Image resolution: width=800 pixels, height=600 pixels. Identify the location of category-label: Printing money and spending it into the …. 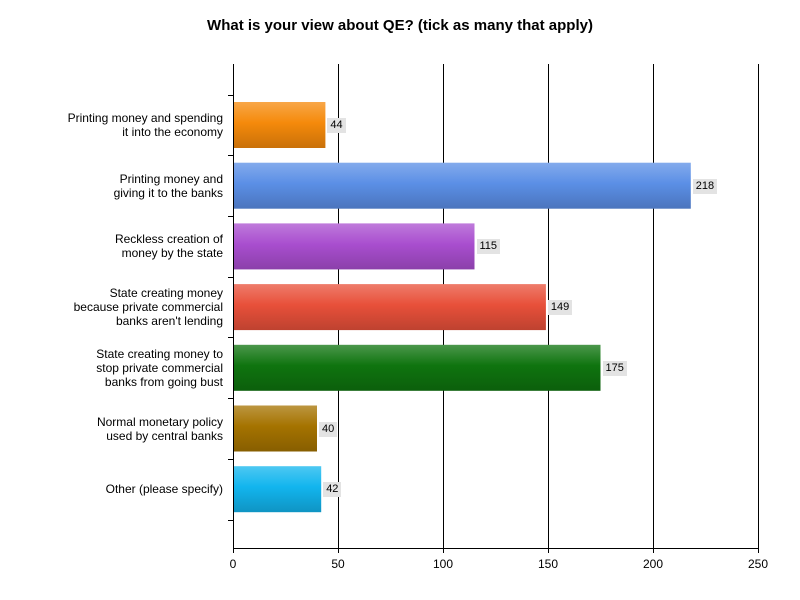
(145, 125).